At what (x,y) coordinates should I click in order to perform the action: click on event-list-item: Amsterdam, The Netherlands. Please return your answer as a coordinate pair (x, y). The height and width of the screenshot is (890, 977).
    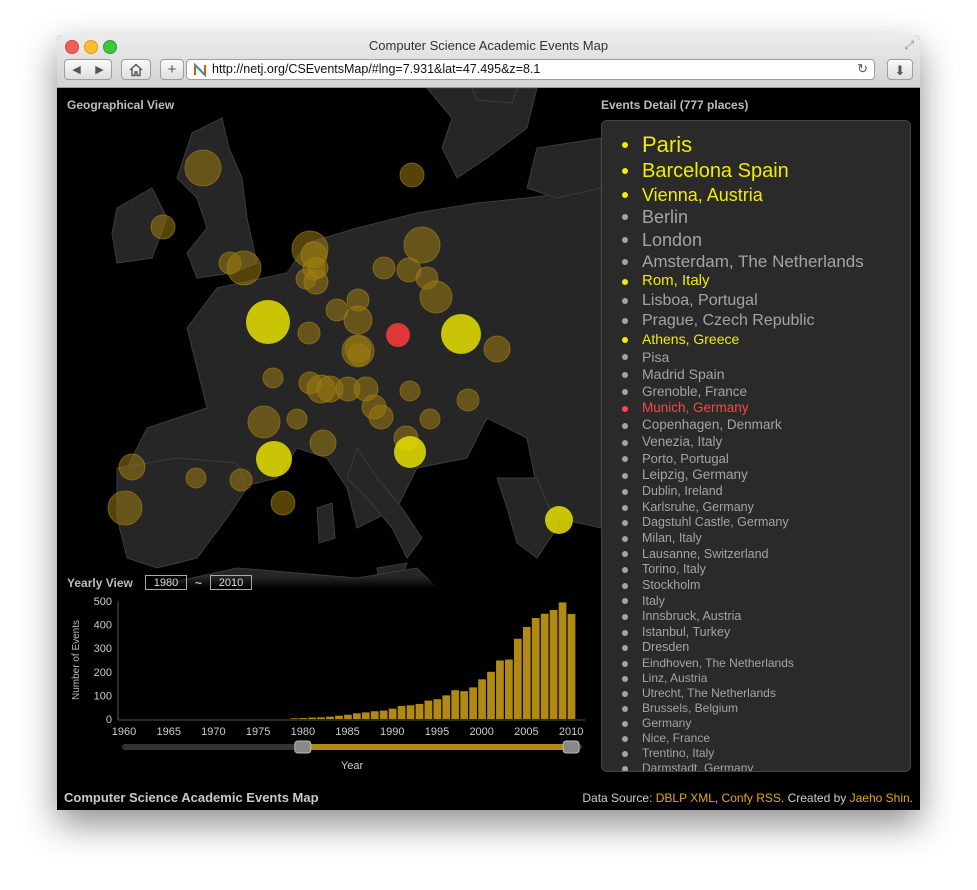
    Looking at the image, I should click on (766, 261).